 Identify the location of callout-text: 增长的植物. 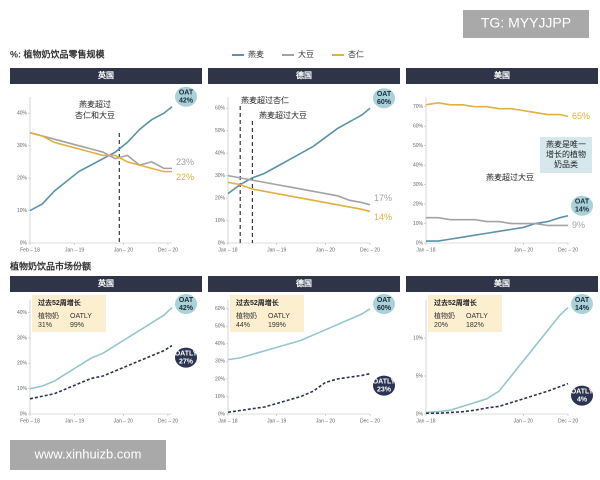
(566, 154).